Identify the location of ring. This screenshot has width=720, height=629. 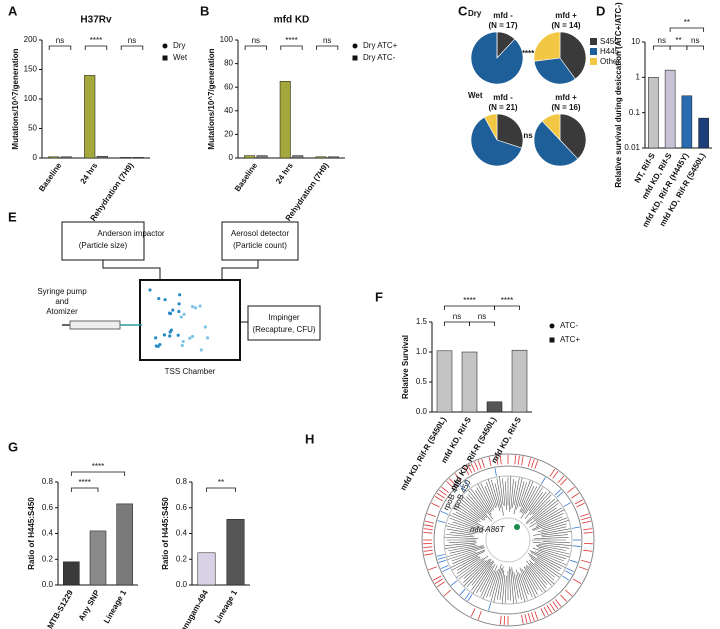
(508, 540).